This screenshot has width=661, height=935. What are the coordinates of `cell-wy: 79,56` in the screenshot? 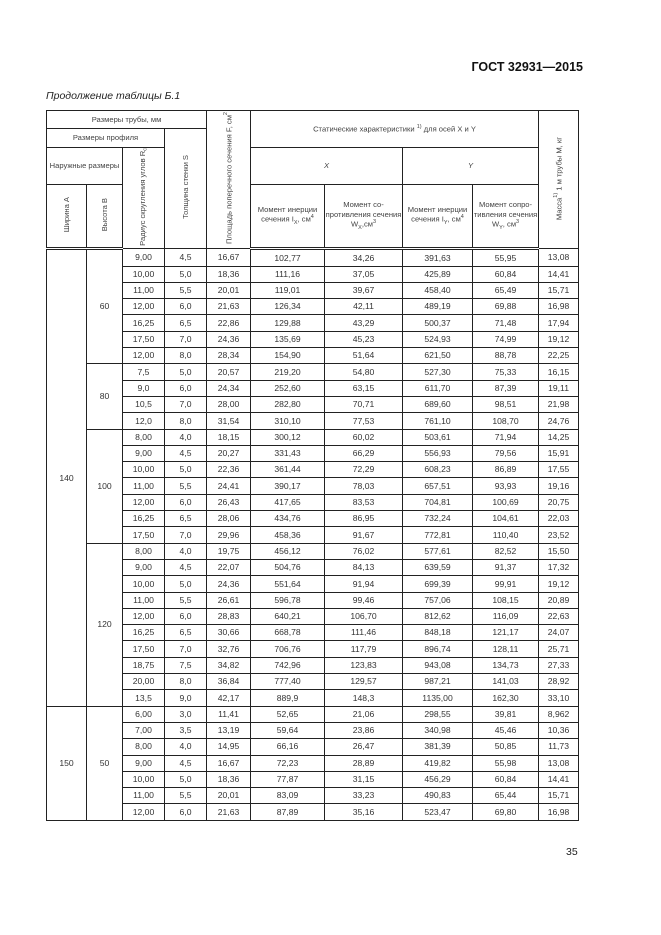 It's located at (506, 453).